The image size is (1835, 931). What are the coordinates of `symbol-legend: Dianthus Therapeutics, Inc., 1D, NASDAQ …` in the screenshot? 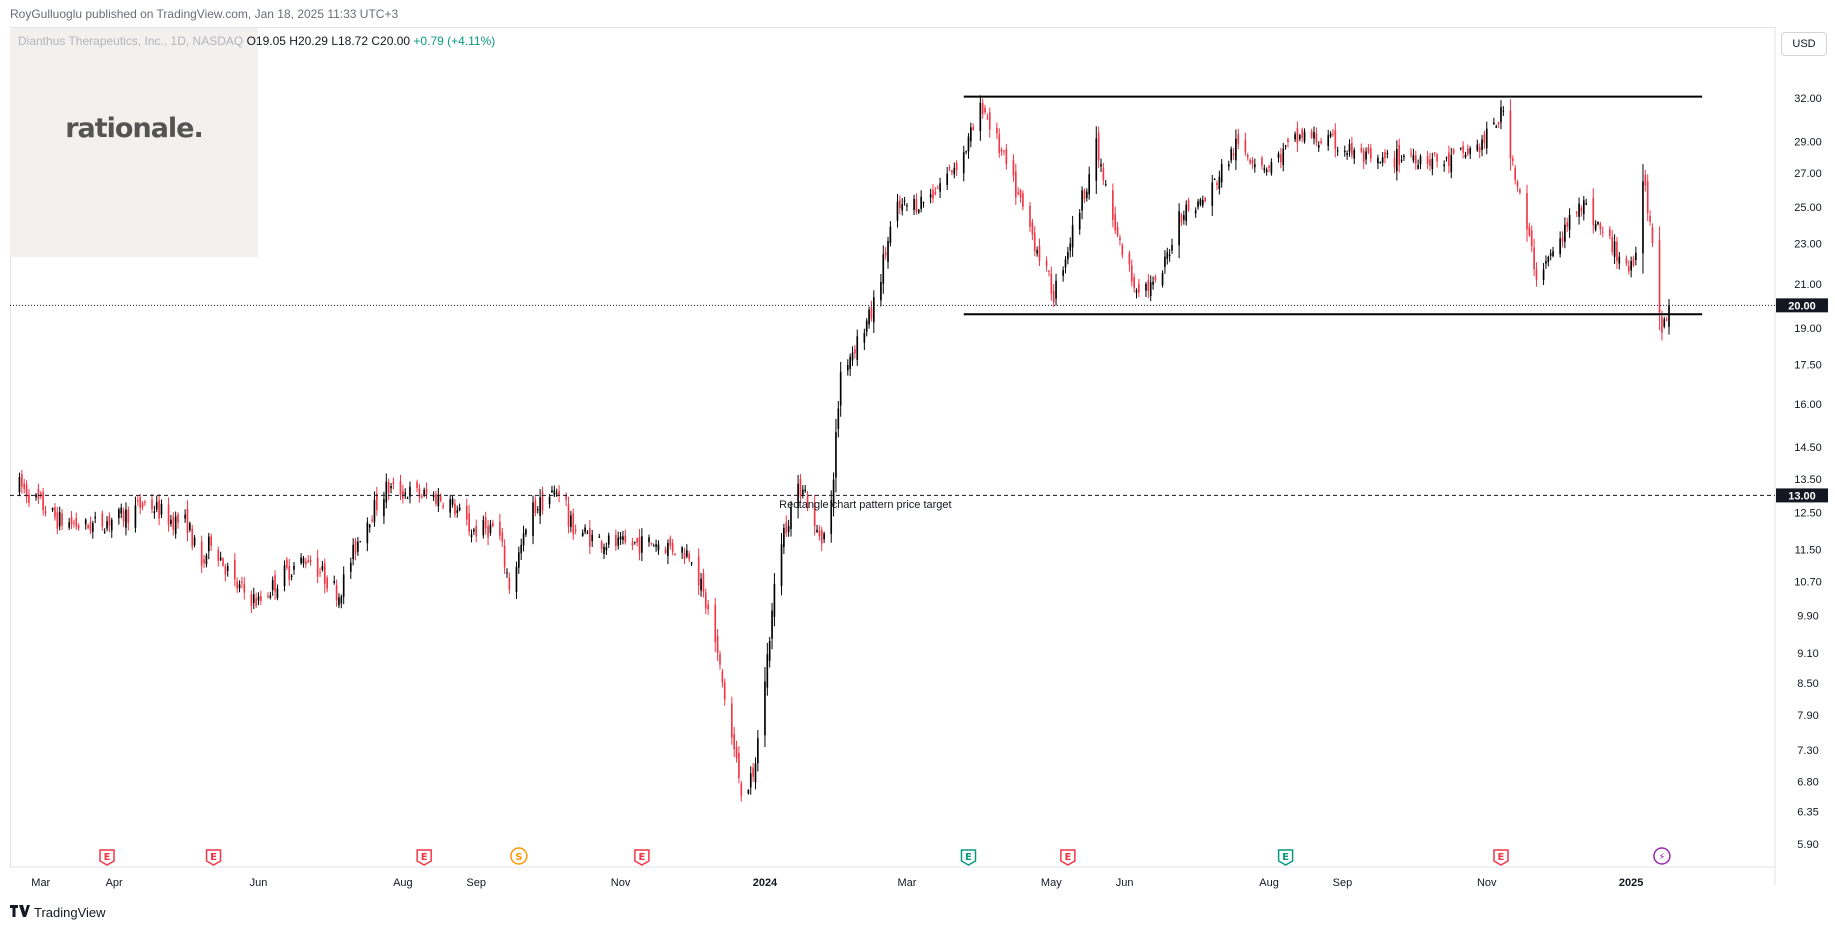 It's located at (256, 41).